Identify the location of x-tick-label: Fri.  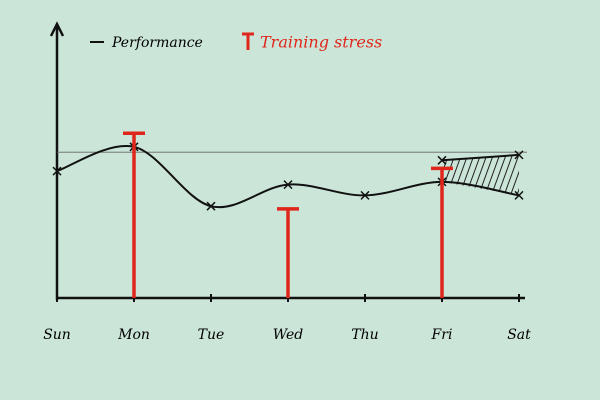
(442, 335).